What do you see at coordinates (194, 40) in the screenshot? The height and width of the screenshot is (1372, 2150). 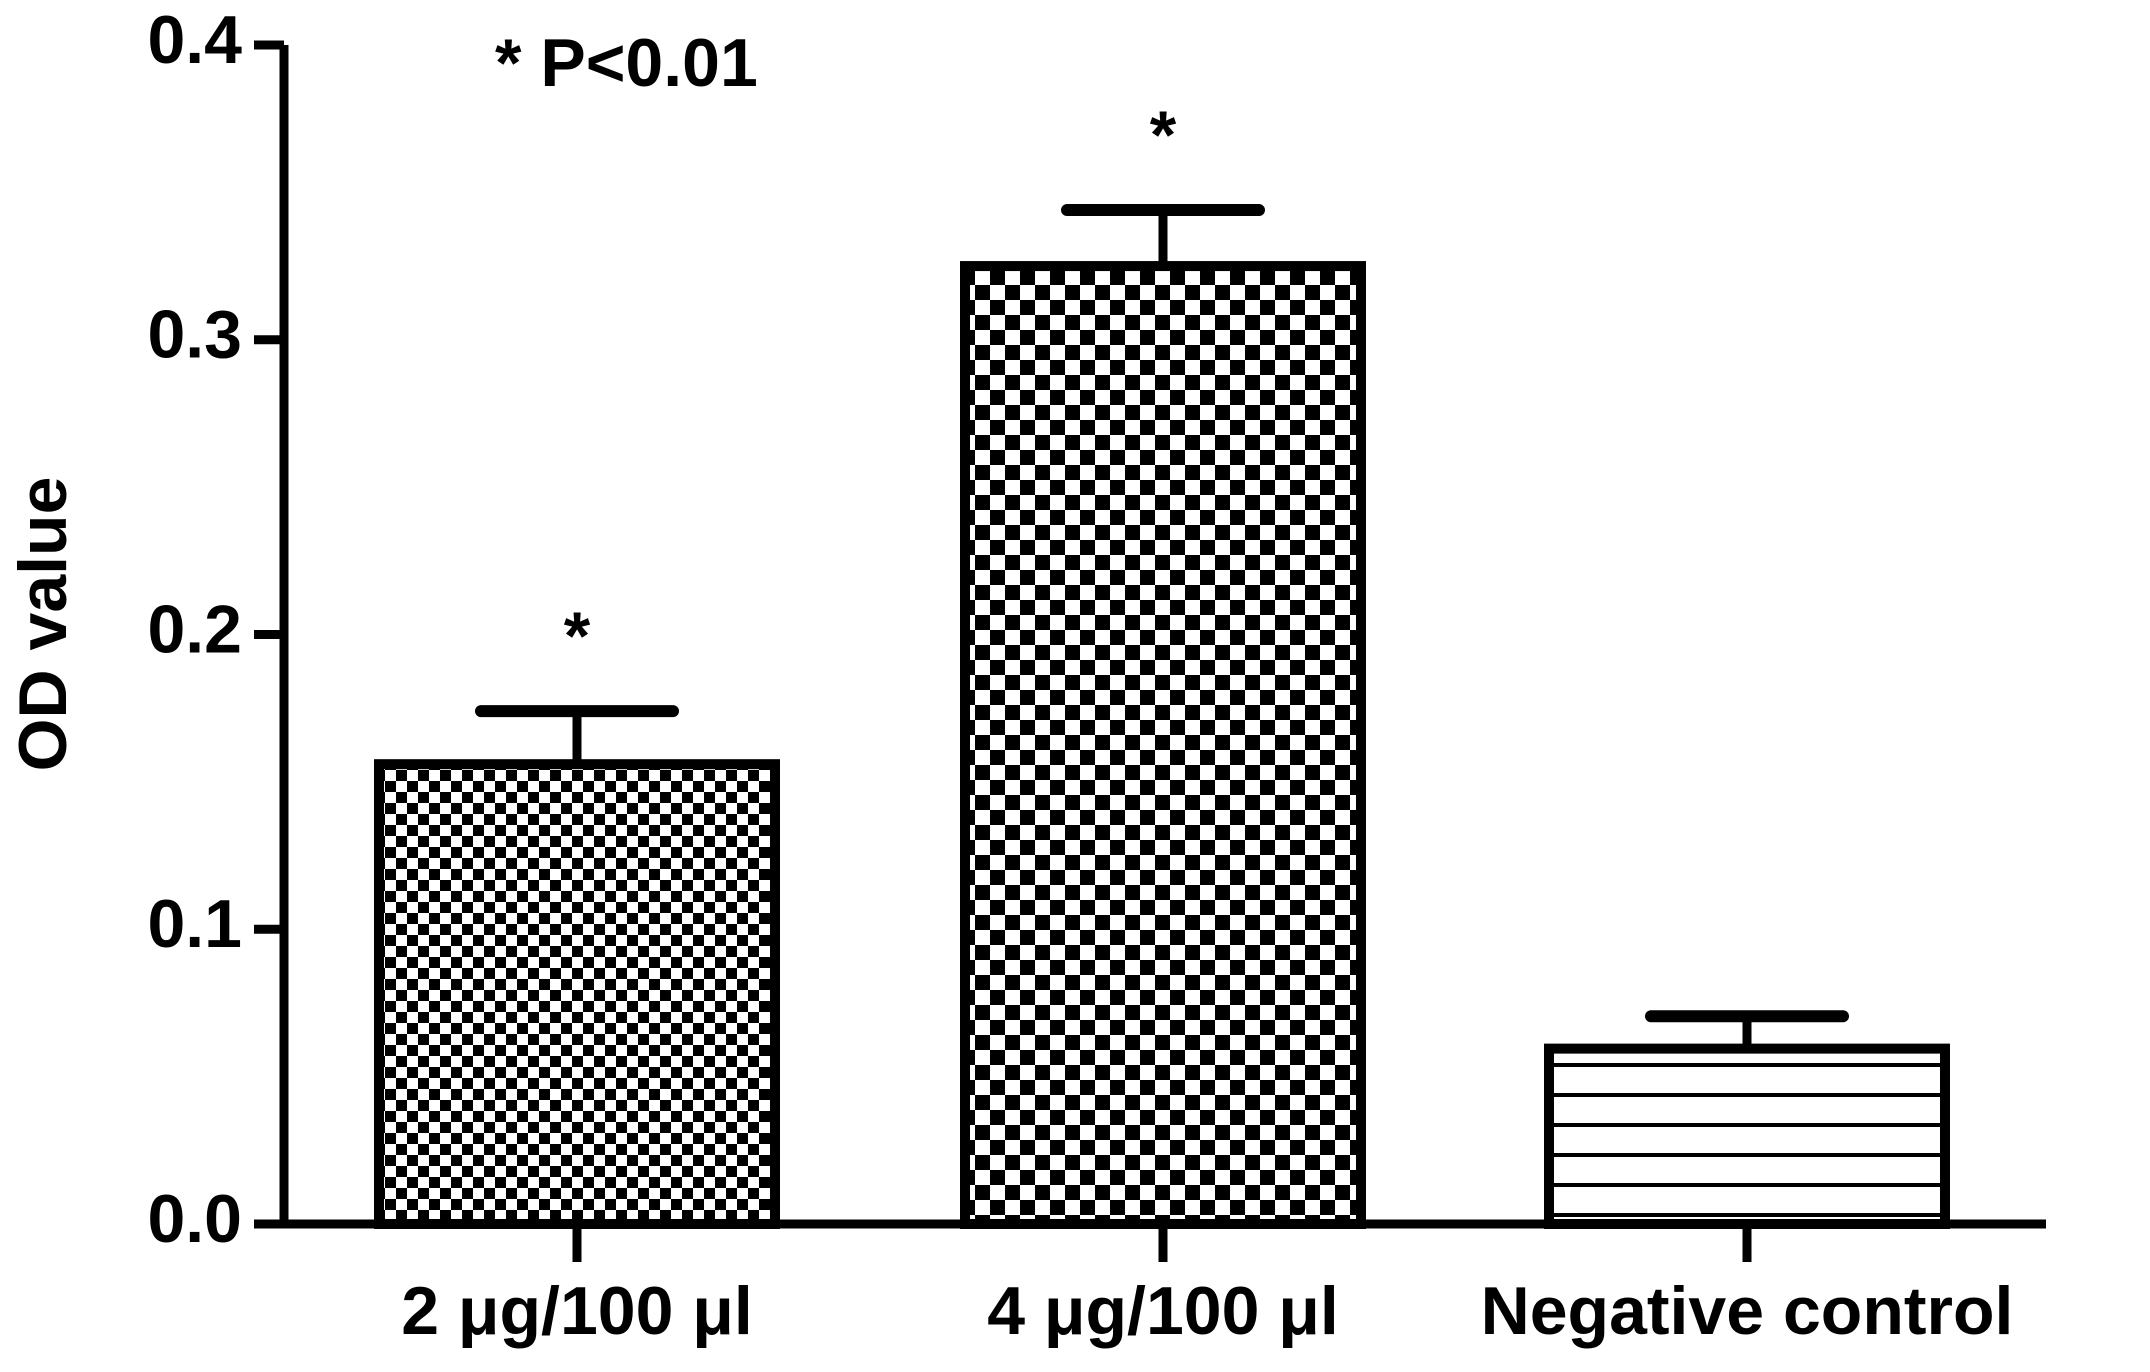 I see `y-tick-label: 0.4` at bounding box center [194, 40].